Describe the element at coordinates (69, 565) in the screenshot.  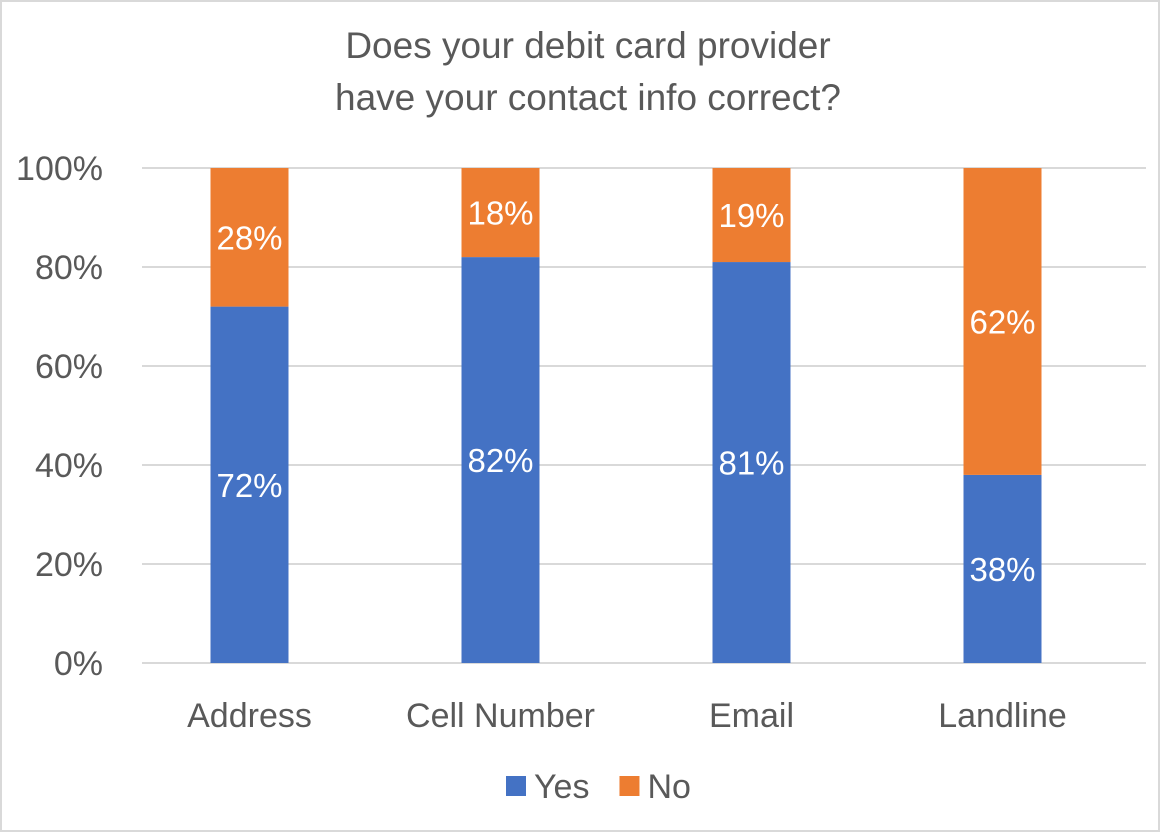
I see `y-tick-label: 20%` at that location.